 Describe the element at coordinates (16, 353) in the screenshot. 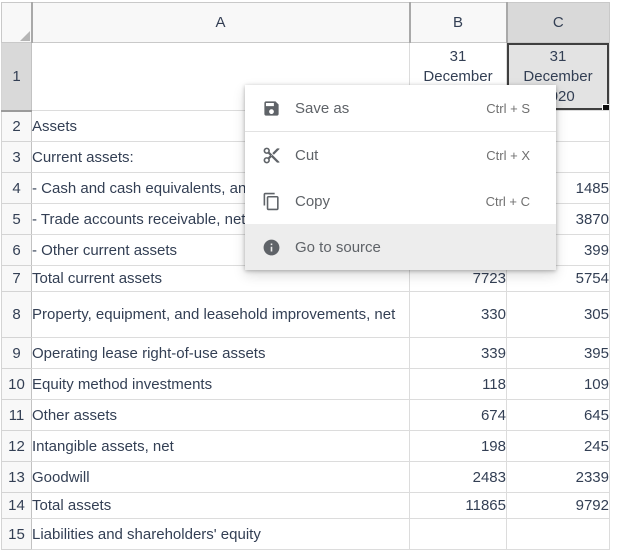

I see `row-header-9: 9` at that location.